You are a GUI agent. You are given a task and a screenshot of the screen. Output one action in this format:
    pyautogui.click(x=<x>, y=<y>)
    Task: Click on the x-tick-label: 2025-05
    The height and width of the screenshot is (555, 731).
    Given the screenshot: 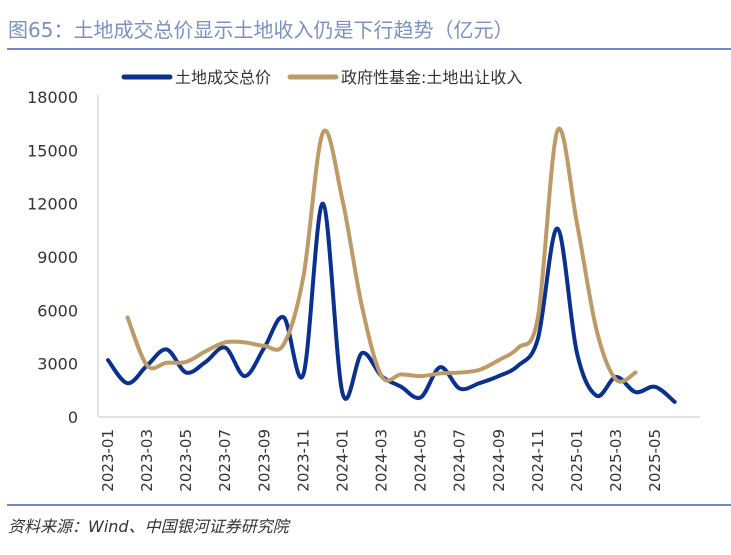 What is the action you would take?
    pyautogui.click(x=655, y=460)
    